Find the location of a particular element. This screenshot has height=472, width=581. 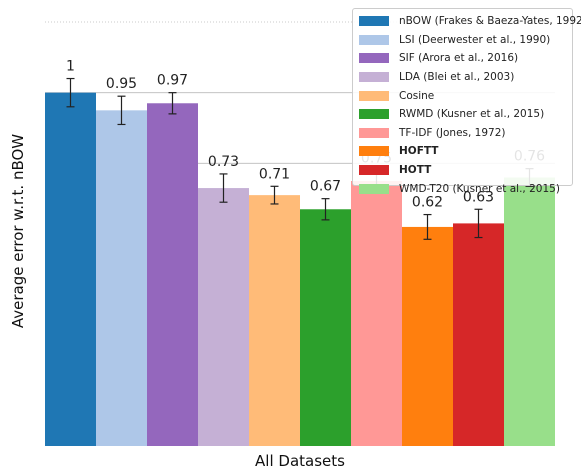

data-label: 1 is located at coordinates (70, 67).